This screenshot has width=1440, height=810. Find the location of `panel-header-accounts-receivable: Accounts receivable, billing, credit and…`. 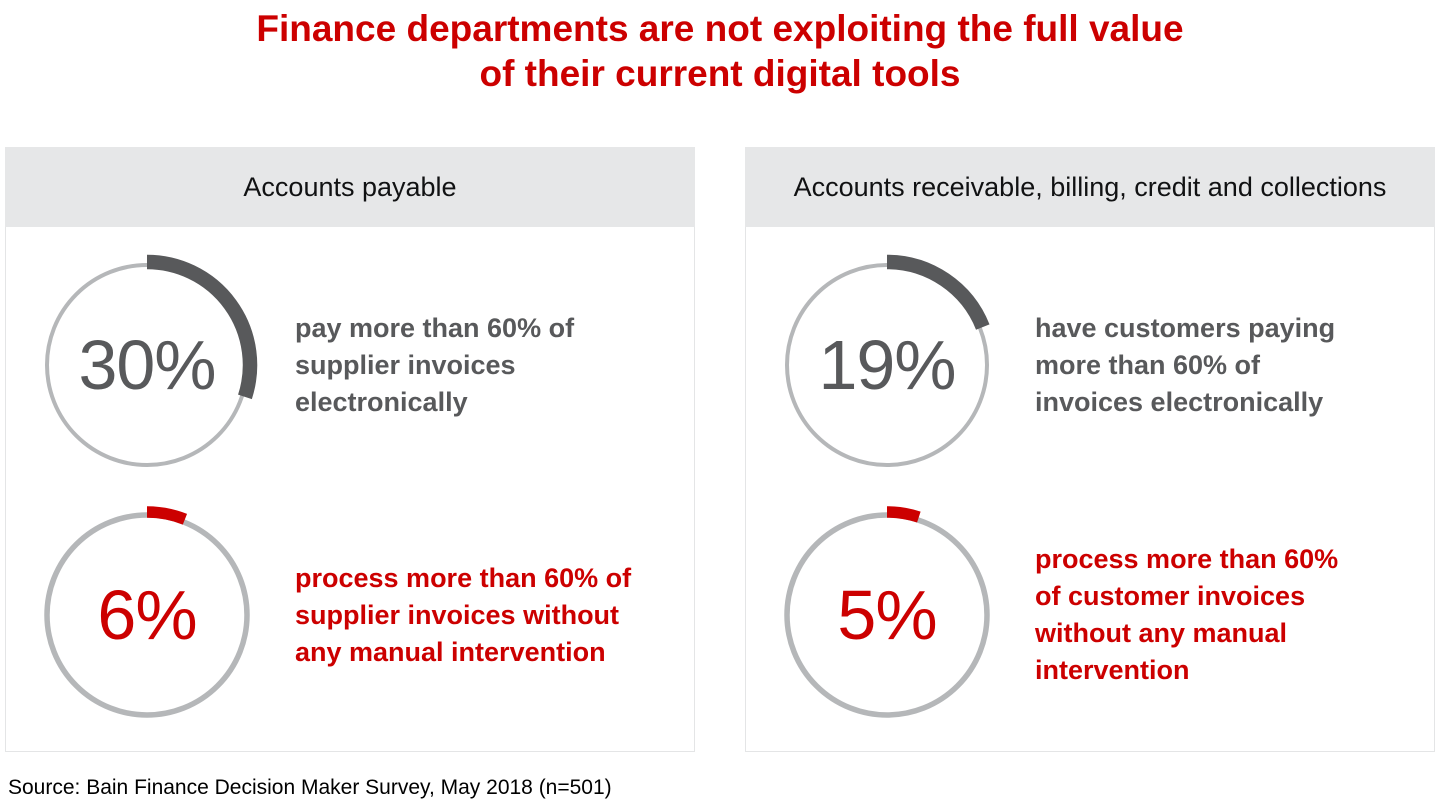

panel-header-accounts-receivable: Accounts receivable, billing, credit and… is located at coordinates (1090, 187).